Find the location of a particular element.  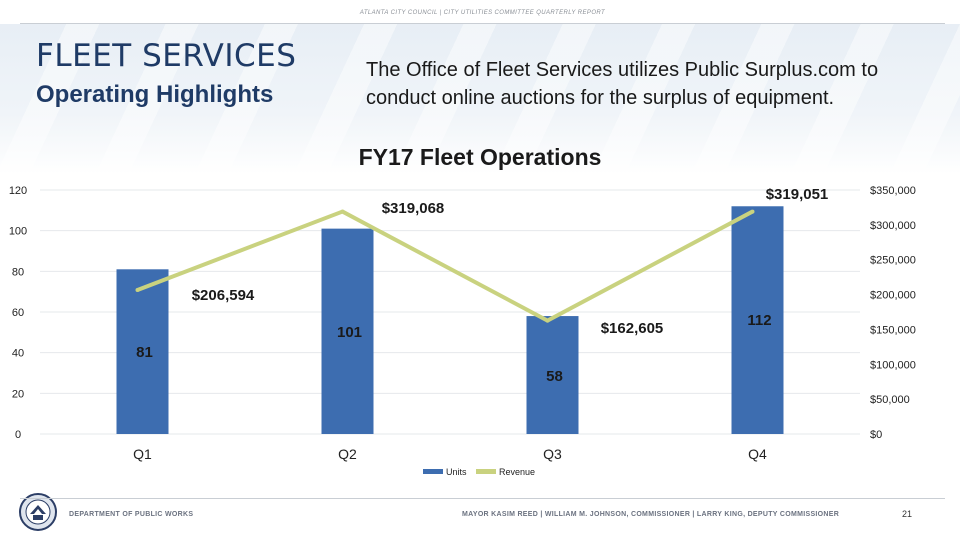

data-label-units: 81 is located at coordinates (144, 352).